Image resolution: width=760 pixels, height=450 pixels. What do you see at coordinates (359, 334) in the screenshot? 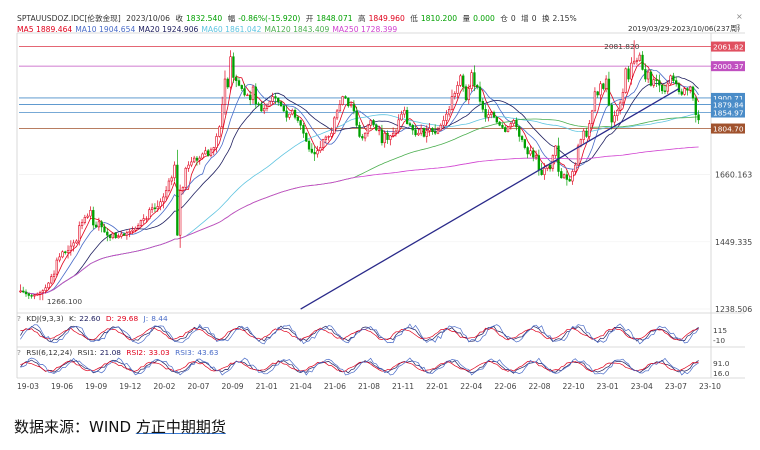
I see `kdj-panel-lines` at bounding box center [359, 334].